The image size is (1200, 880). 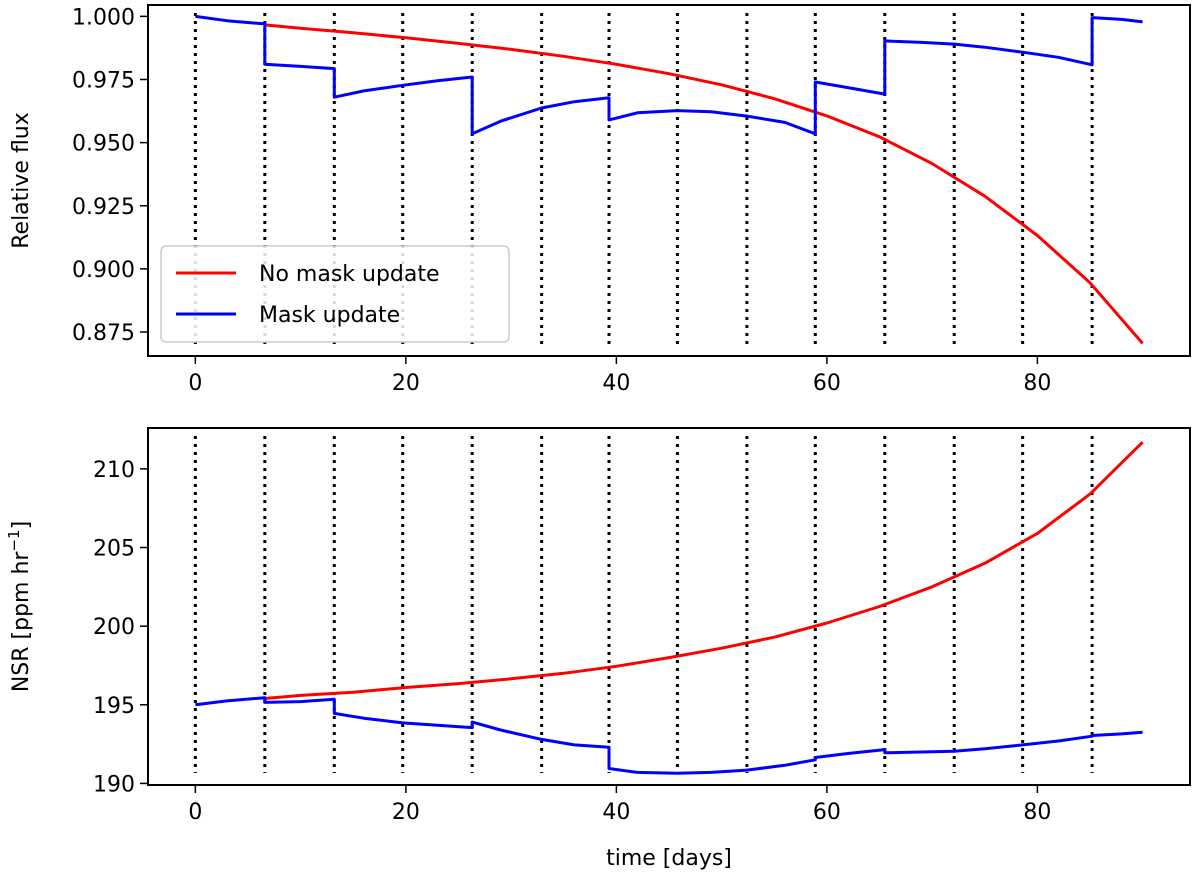 What do you see at coordinates (827, 383) in the screenshot?
I see `flux-xtick-label: 60` at bounding box center [827, 383].